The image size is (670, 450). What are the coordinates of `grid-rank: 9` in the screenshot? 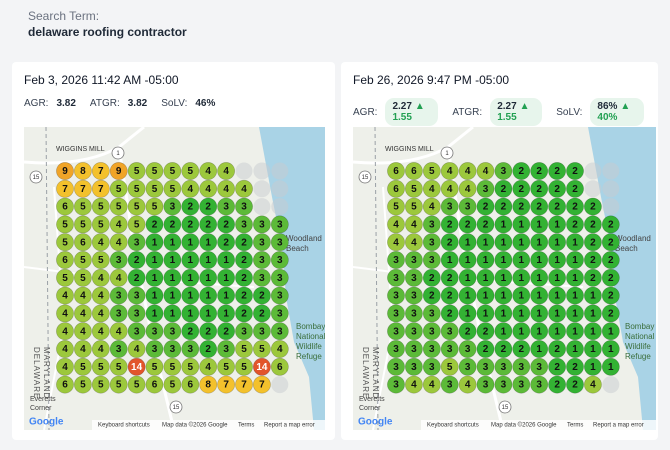 It's located at (119, 171).